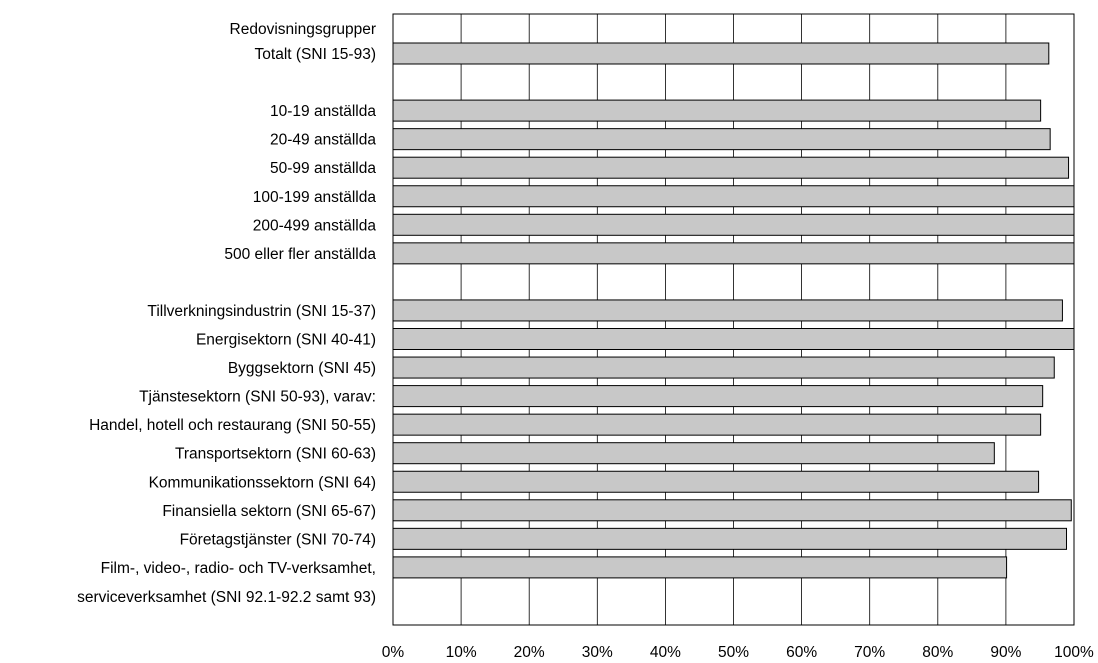 Image resolution: width=1098 pixels, height=663 pixels. Describe the element at coordinates (315, 54) in the screenshot. I see `category-label: Totalt (SNI 15-93)` at that location.